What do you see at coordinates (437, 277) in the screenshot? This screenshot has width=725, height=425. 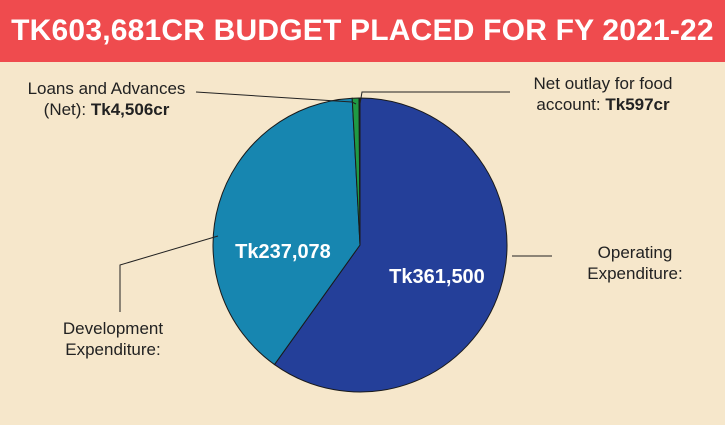 I see `data-label-operating: Tk361,500` at bounding box center [437, 277].